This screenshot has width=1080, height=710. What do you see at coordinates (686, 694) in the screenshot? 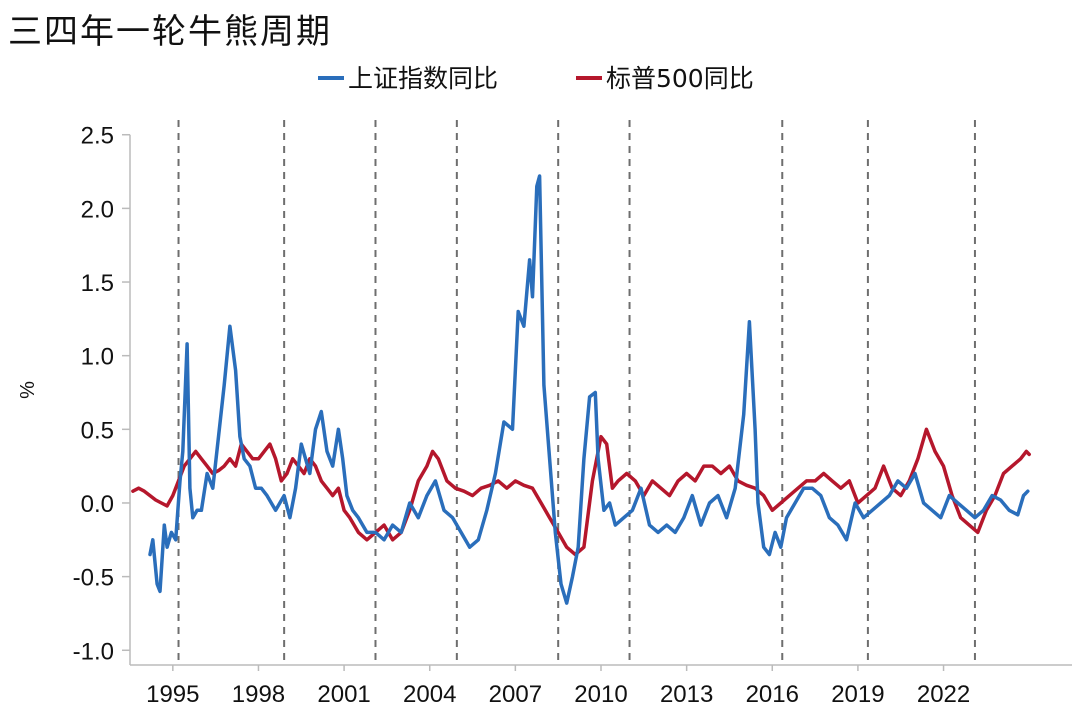
I see `x-tick-label: 2013` at bounding box center [686, 694].